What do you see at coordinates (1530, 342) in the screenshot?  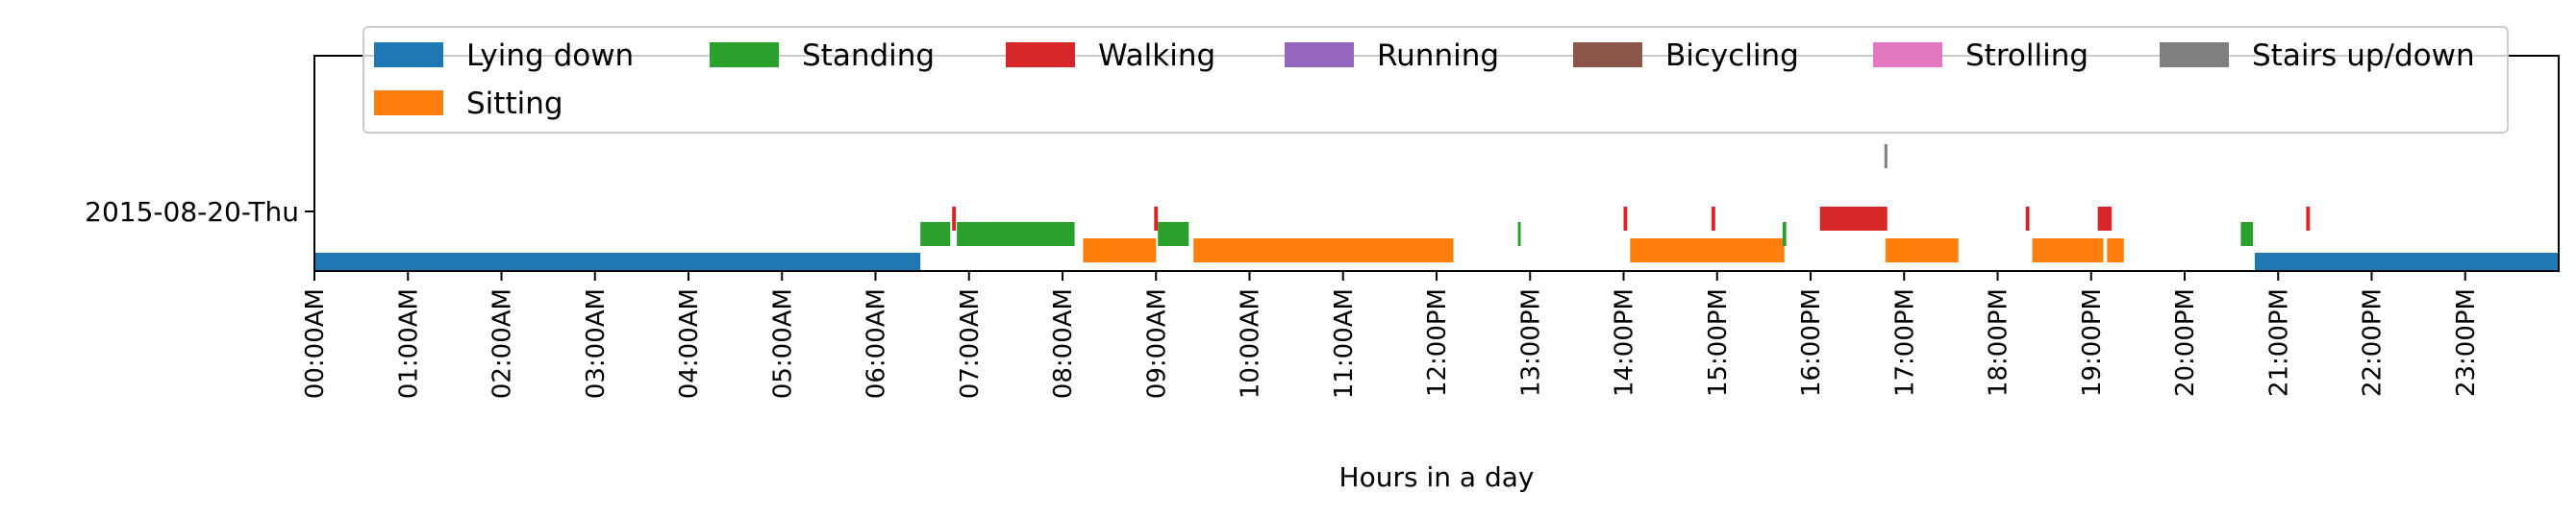 I see `x-tick-label: 13:00PM` at bounding box center [1530, 342].